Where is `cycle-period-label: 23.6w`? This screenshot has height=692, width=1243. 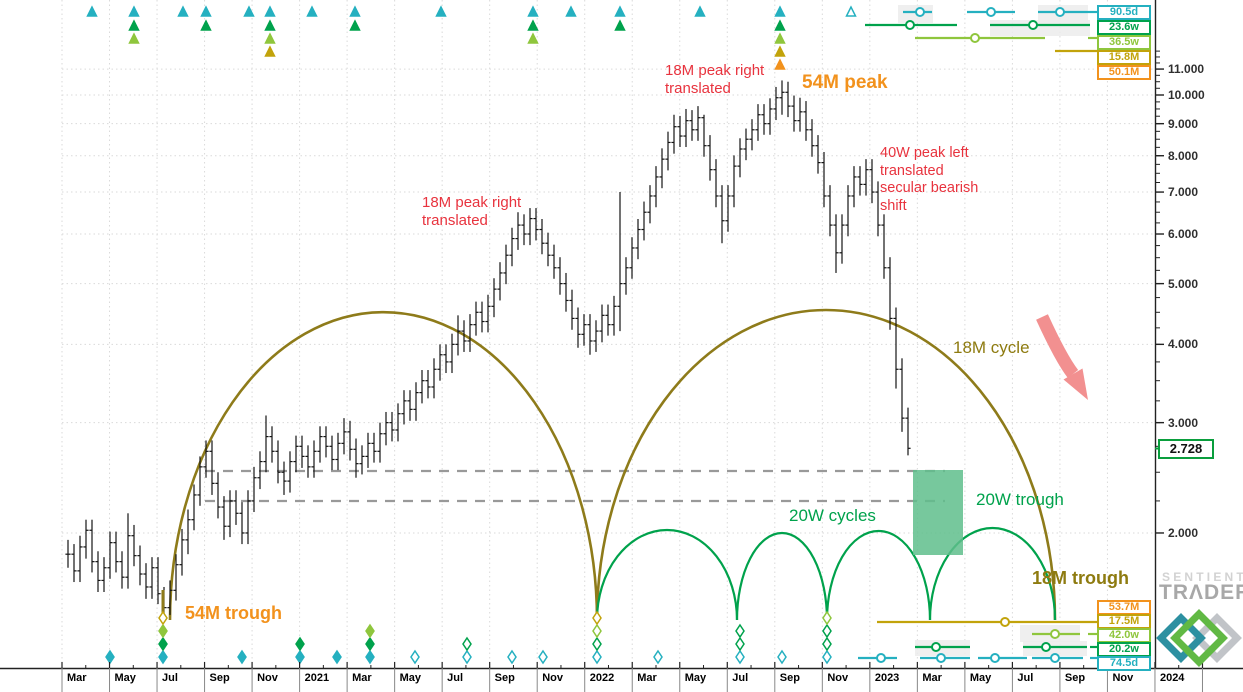
cycle-period-label: 23.6w is located at coordinates (1124, 27).